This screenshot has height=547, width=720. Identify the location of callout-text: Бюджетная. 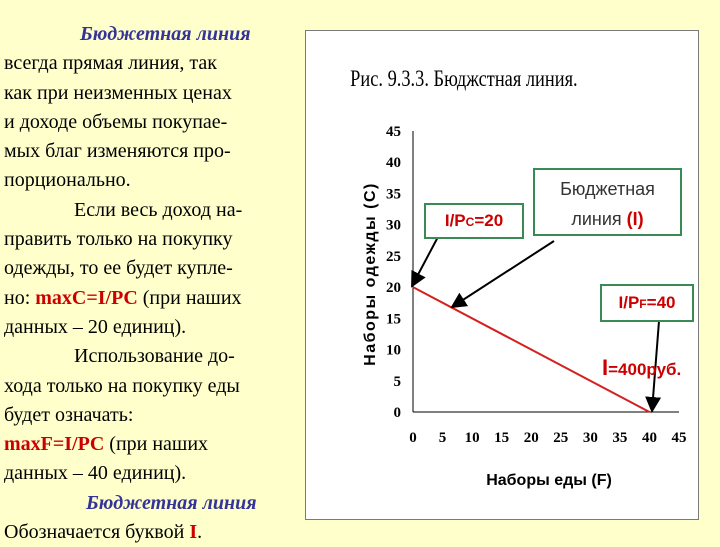
(607, 189).